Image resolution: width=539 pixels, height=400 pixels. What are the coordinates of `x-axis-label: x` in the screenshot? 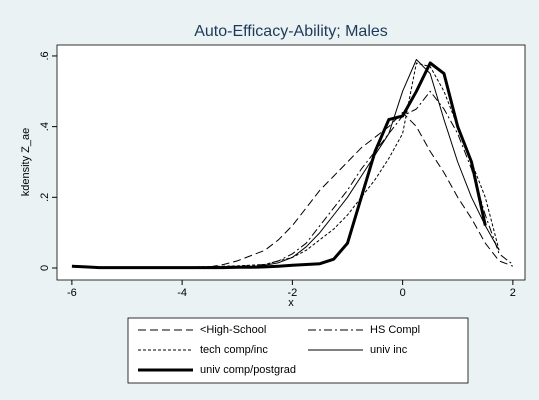 It's located at (291, 303).